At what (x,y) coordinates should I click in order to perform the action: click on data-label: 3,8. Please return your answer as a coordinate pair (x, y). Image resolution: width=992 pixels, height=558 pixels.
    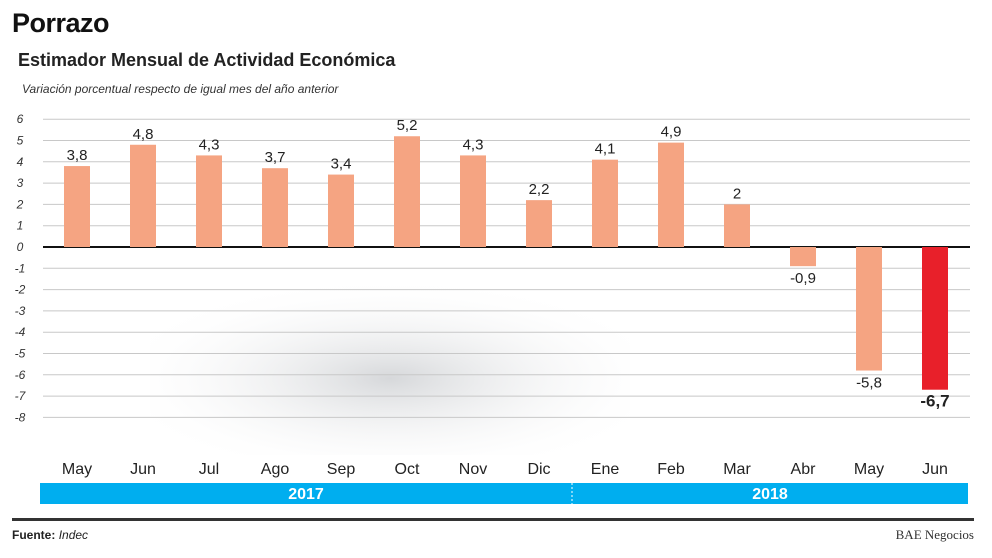
    Looking at the image, I should click on (77, 155).